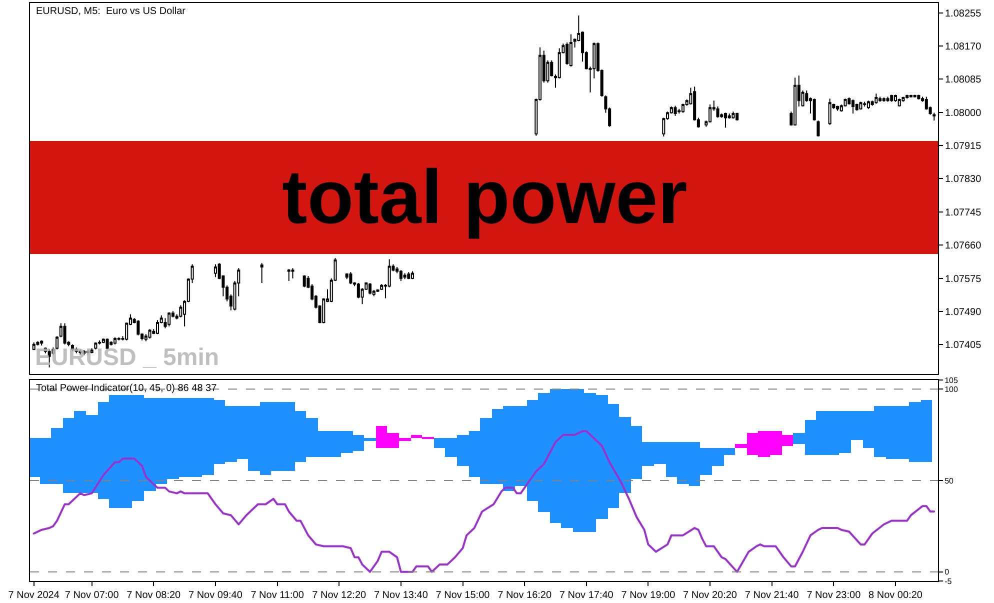 This screenshot has height=603, width=994. Describe the element at coordinates (92, 595) in the screenshot. I see `x-tick-label: 7 Nov 07:00` at that location.